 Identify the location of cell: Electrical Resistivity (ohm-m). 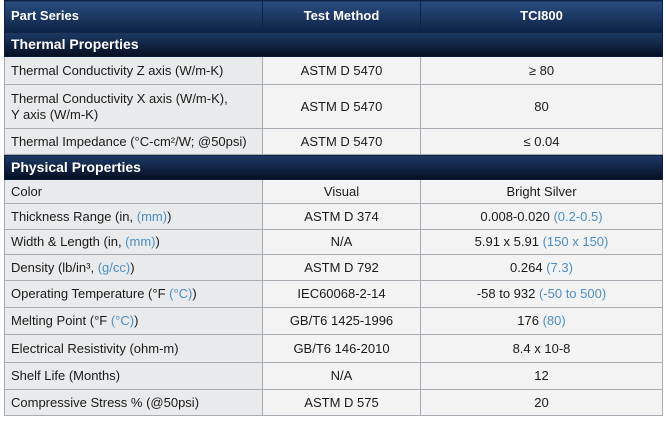
(133, 348).